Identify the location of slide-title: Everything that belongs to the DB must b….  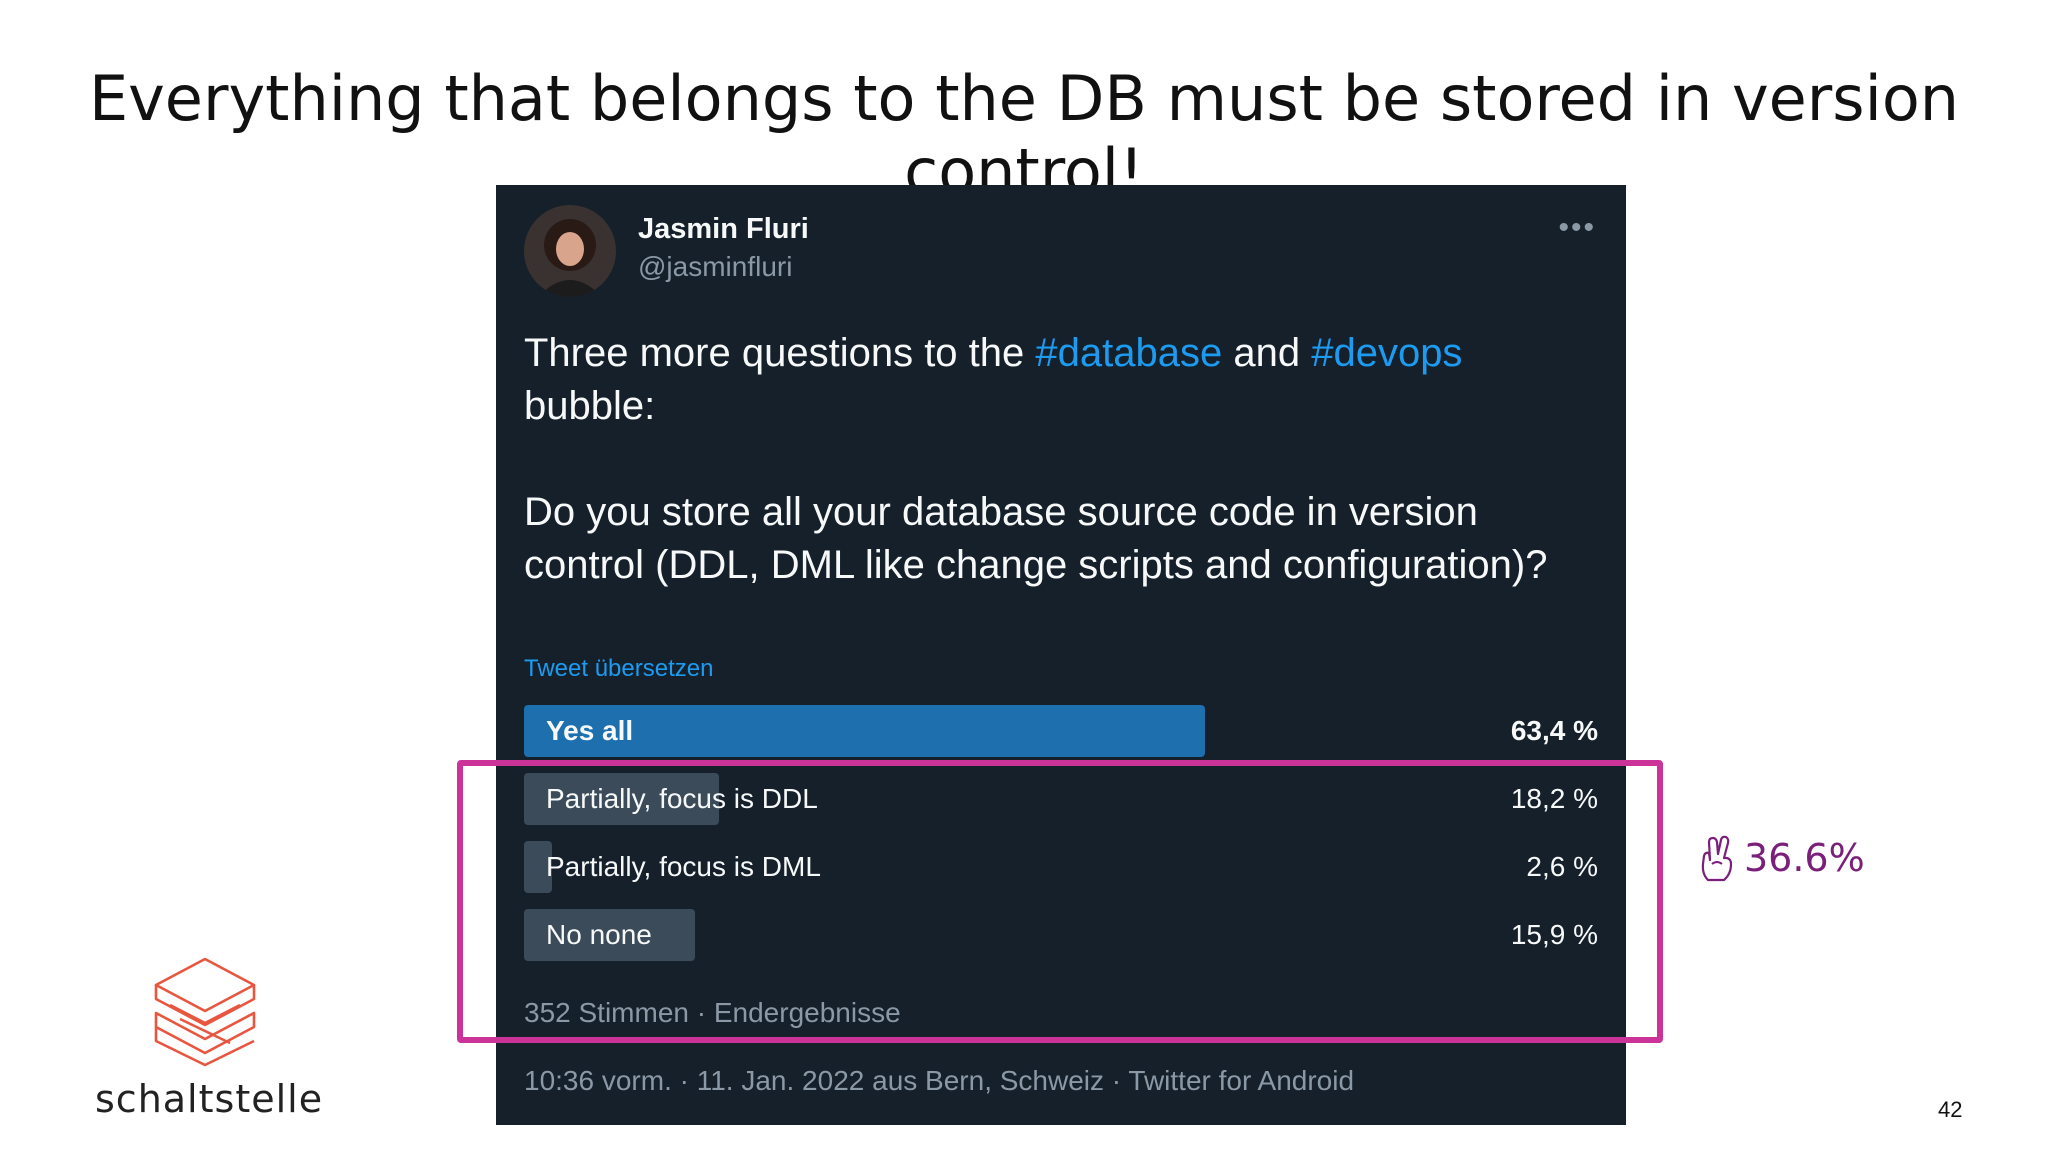
(1024, 135).